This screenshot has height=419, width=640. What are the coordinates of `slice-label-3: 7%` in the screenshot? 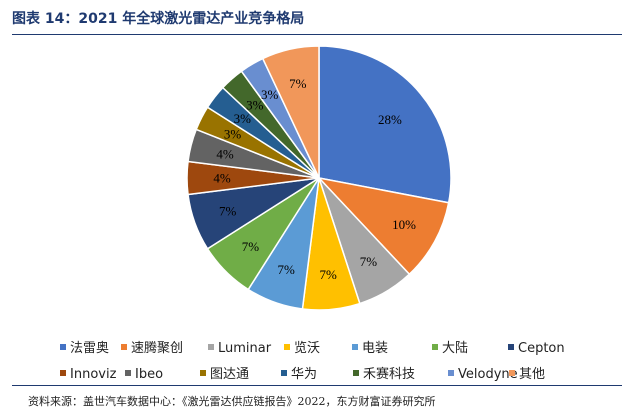 It's located at (328, 274).